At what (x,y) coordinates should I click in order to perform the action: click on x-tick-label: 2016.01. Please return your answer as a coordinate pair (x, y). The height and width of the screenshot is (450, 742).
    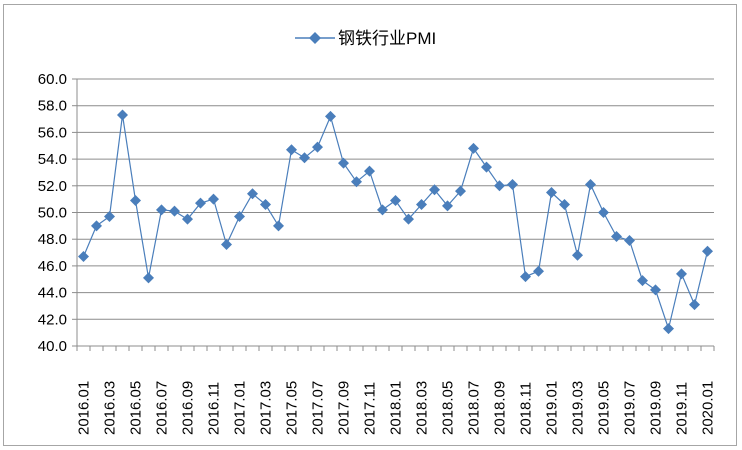
    Looking at the image, I should click on (84, 408).